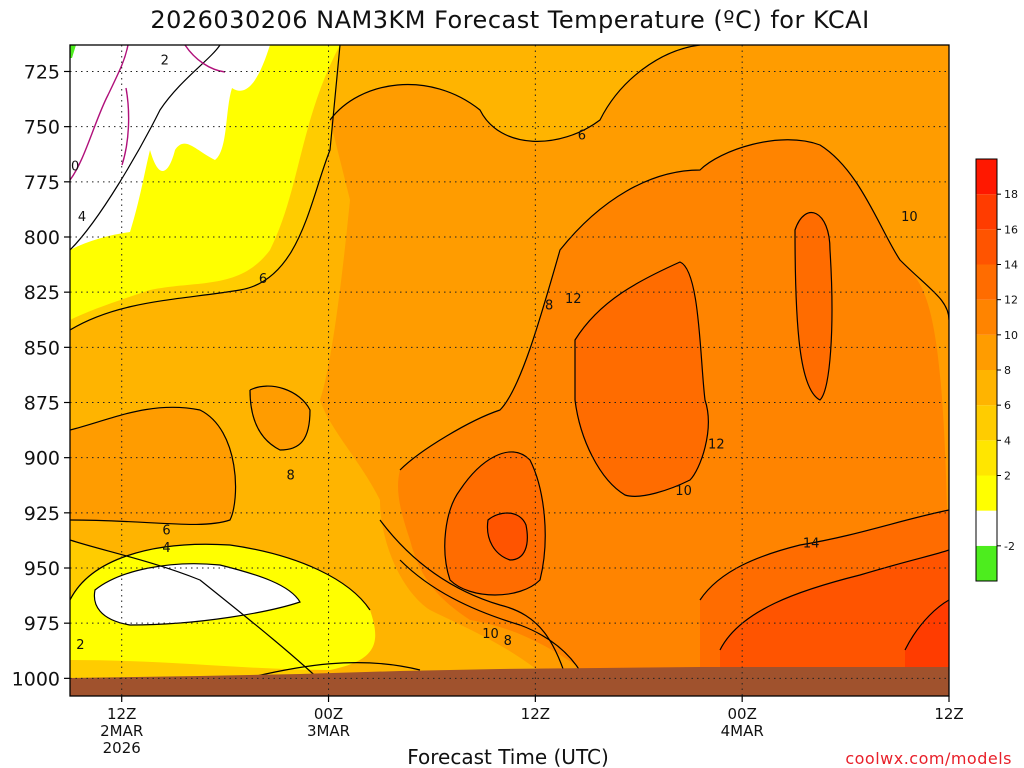 The image size is (1024, 768). I want to click on zero-contour, so click(148, 113).